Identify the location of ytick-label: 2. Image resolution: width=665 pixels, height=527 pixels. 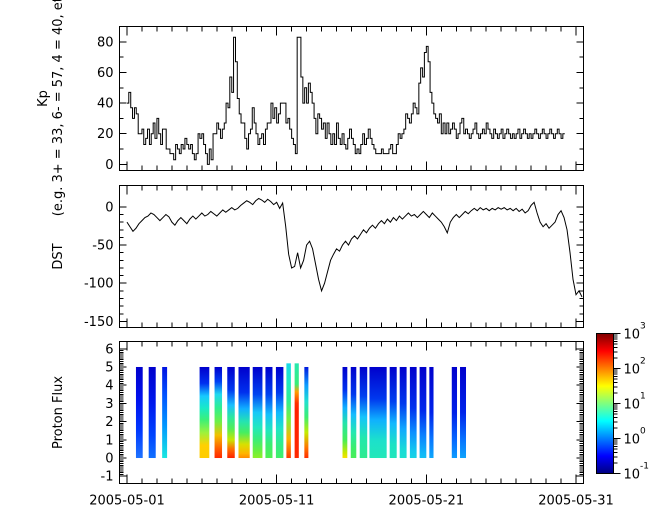
(109, 422).